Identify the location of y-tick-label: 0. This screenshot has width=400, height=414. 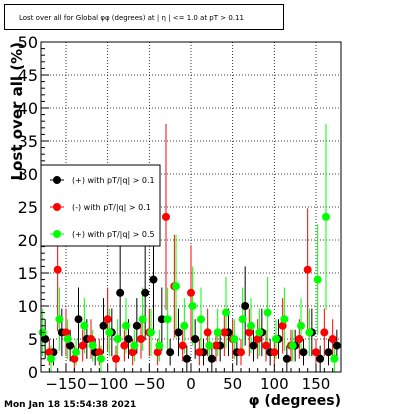
(33, 372).